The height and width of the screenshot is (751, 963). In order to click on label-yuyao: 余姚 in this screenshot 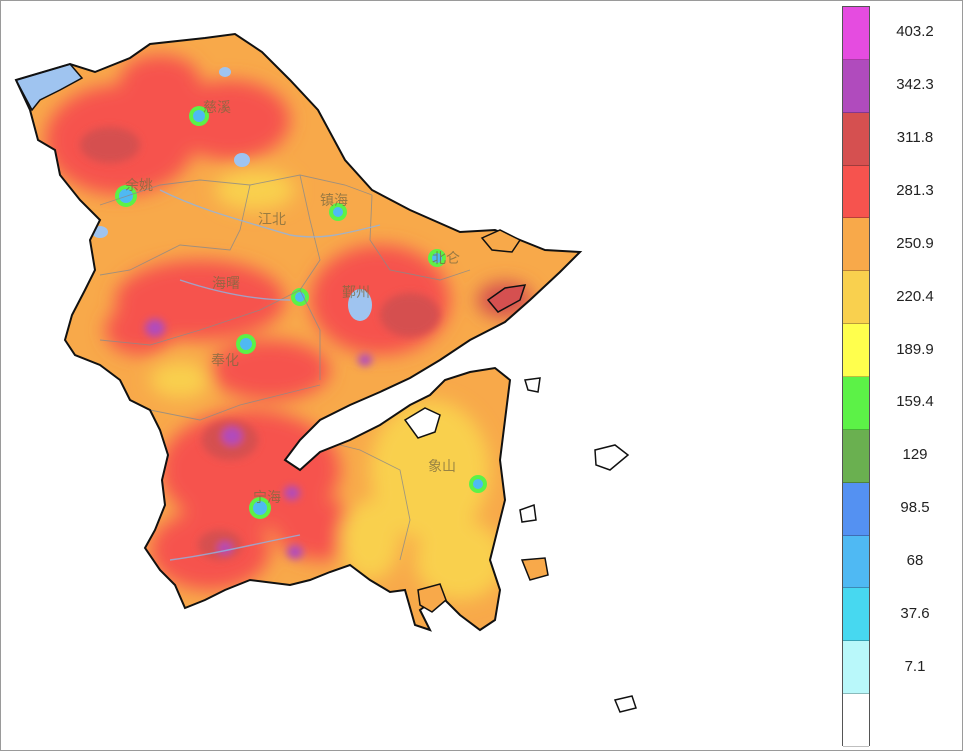, I will do `click(139, 185)`.